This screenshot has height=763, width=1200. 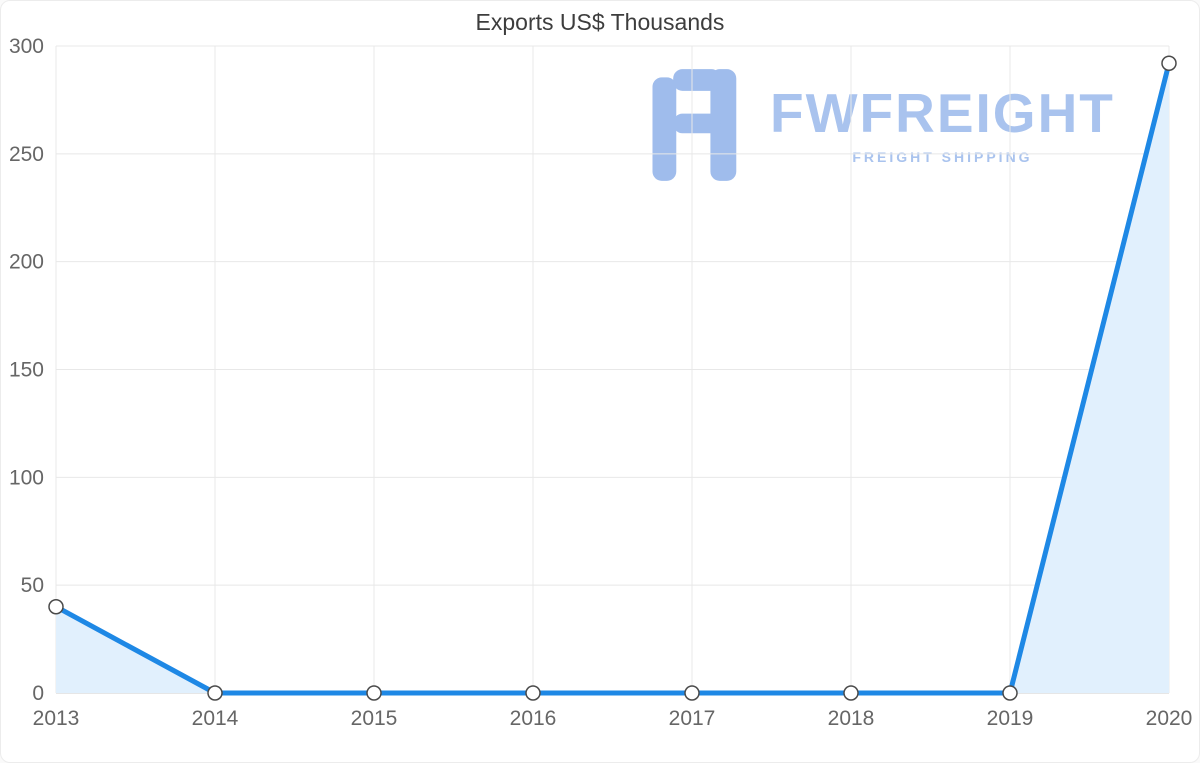 I want to click on y-tick-label: 100, so click(x=26, y=477).